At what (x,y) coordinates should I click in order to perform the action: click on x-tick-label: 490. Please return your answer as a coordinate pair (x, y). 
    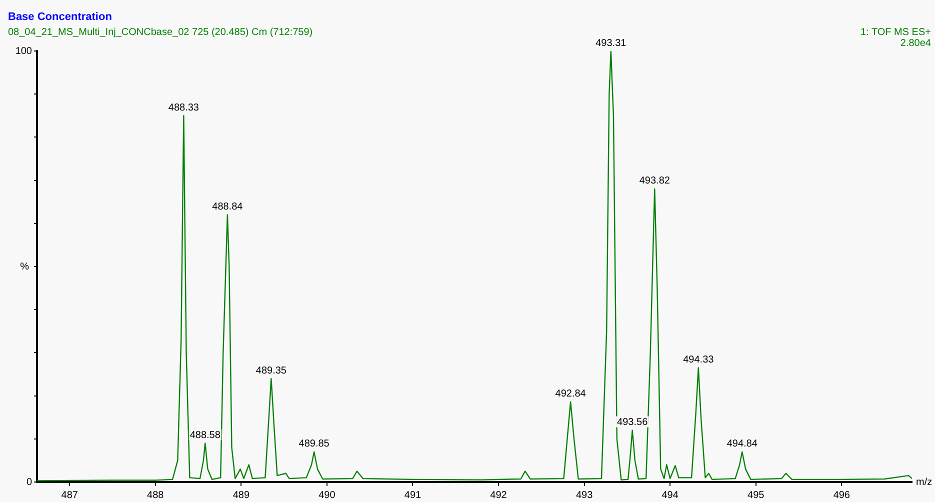
    Looking at the image, I should click on (327, 495).